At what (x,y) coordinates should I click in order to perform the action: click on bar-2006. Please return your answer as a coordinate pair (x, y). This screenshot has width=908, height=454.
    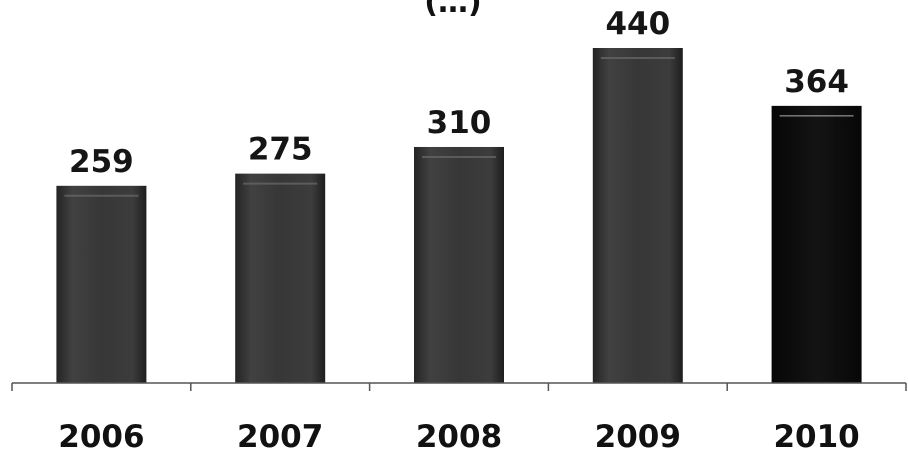
    Looking at the image, I should click on (101, 284).